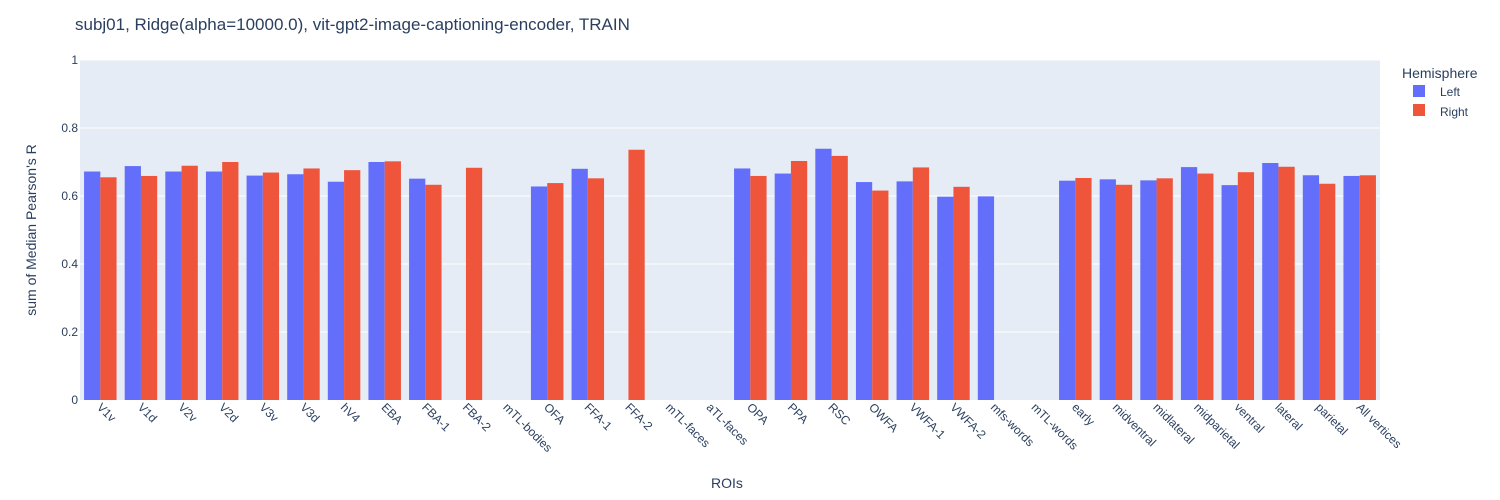 The width and height of the screenshot is (1500, 500). What do you see at coordinates (1311, 287) in the screenshot?
I see `bar-left-parietal` at bounding box center [1311, 287].